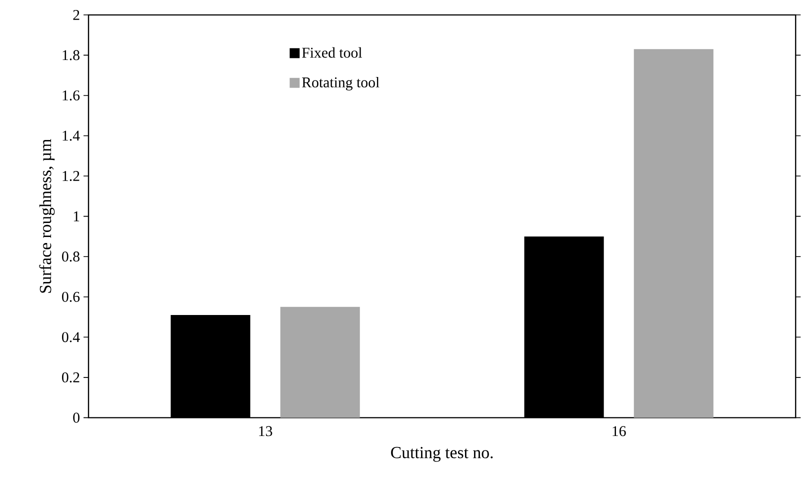  I want to click on x-axis-title: Cutting test no., so click(442, 454).